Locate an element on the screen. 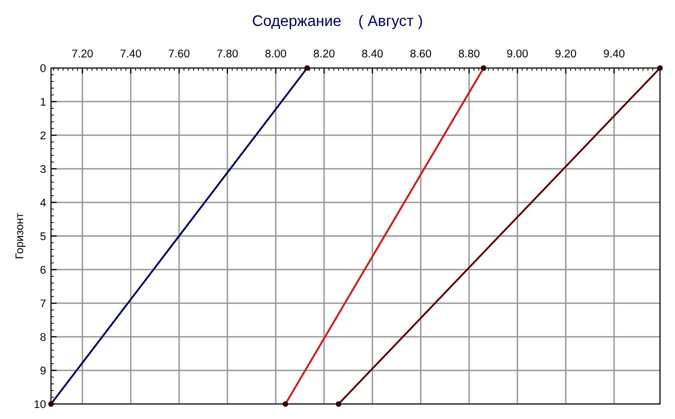 The width and height of the screenshot is (675, 419). y-tick-label: 8 is located at coordinates (43, 337).